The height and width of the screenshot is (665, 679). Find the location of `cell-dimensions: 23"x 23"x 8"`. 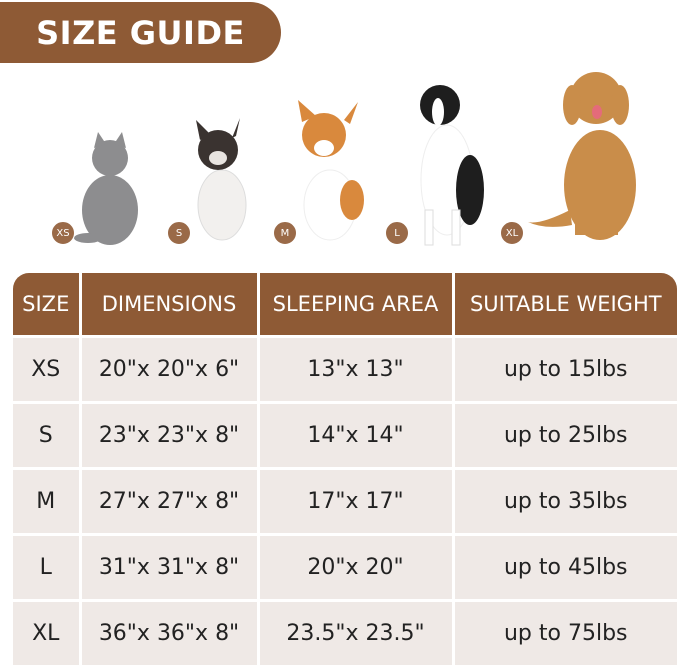

cell-dimensions: 23"x 23"x 8" is located at coordinates (169, 436).